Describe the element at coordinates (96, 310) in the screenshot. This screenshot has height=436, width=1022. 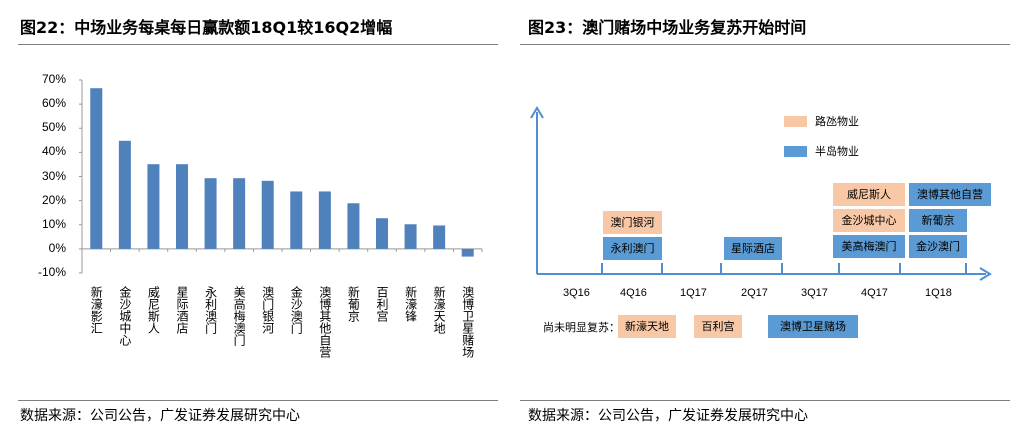
I see `category-label: 新濠影汇` at that location.